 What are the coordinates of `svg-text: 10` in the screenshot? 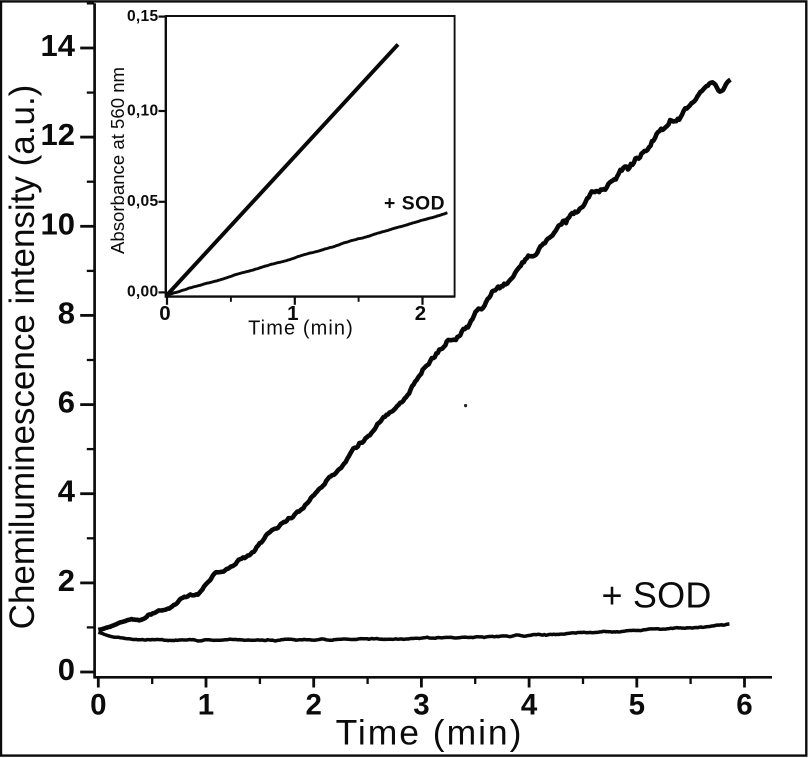 It's located at (58, 223).